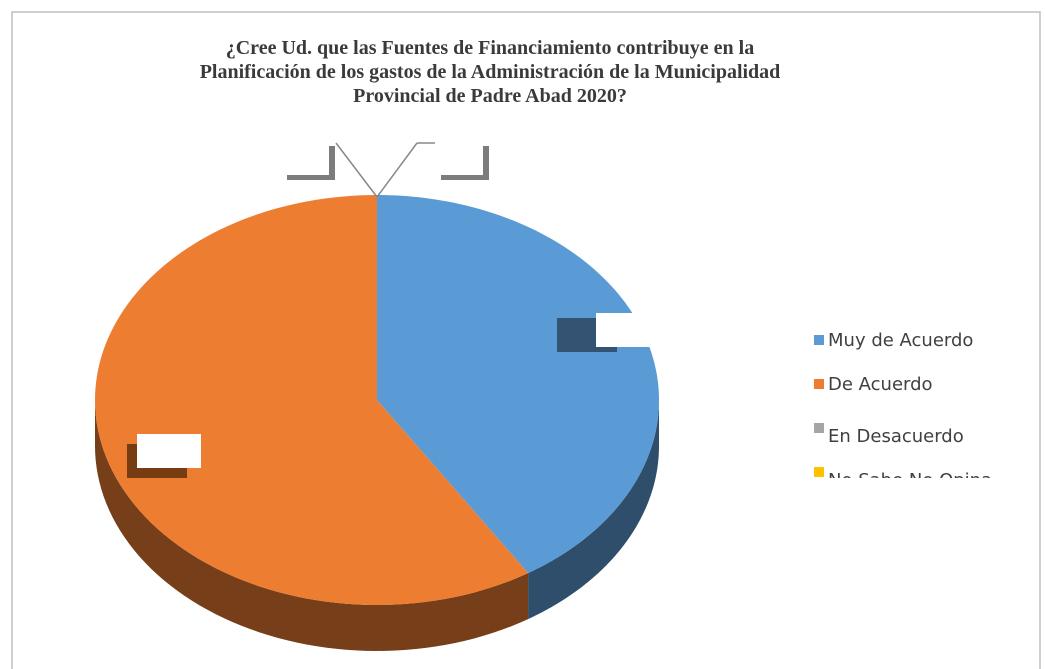 Image resolution: width=1045 pixels, height=669 pixels. Describe the element at coordinates (900, 340) in the screenshot. I see `legend-label: Muy de Acuerdo` at that location.